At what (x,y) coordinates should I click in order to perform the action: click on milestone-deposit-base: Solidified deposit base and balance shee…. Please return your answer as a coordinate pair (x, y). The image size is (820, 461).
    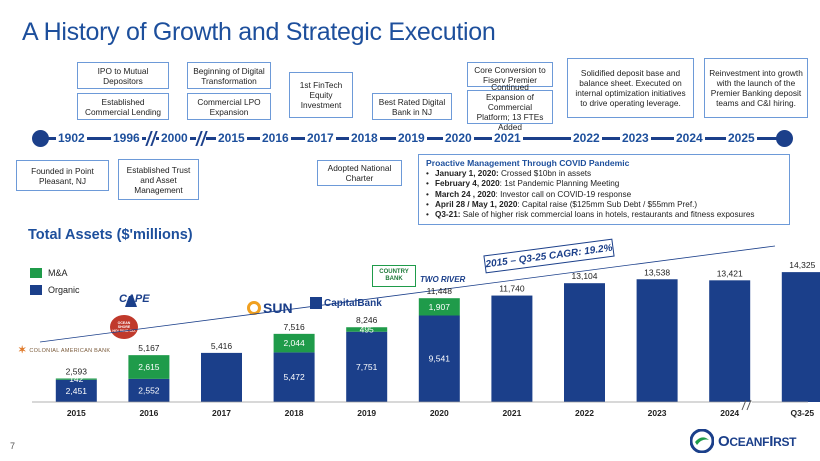
    Looking at the image, I should click on (630, 88).